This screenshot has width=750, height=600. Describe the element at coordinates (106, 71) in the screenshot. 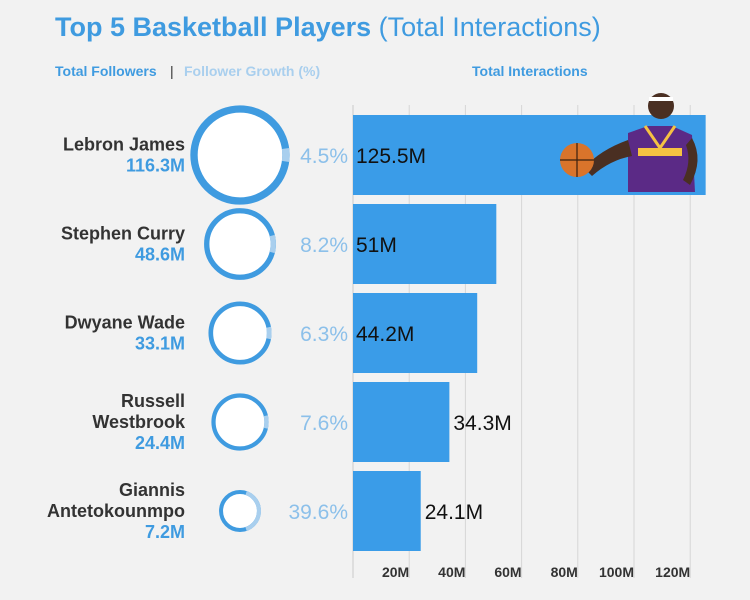

I see `legend-total-followers: Total Followers` at that location.